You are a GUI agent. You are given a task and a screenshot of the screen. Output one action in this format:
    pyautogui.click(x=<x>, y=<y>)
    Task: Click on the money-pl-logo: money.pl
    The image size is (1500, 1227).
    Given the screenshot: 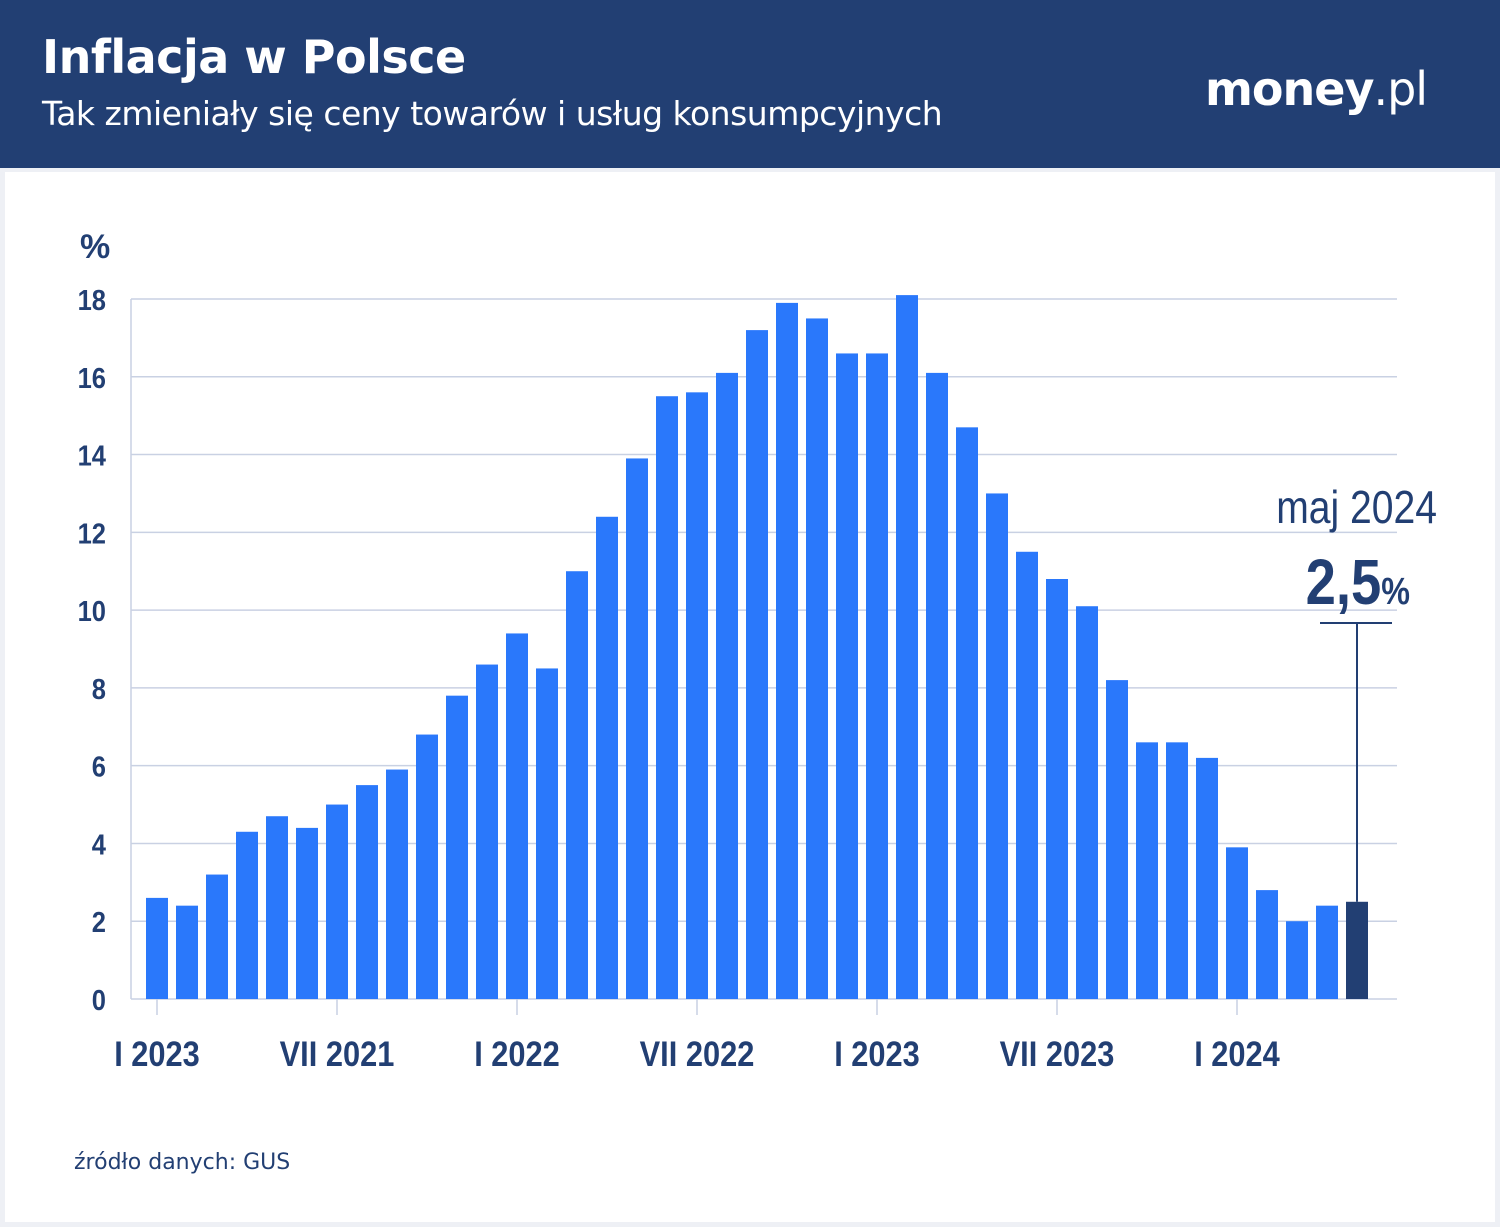 What is the action you would take?
    pyautogui.click(x=1316, y=89)
    